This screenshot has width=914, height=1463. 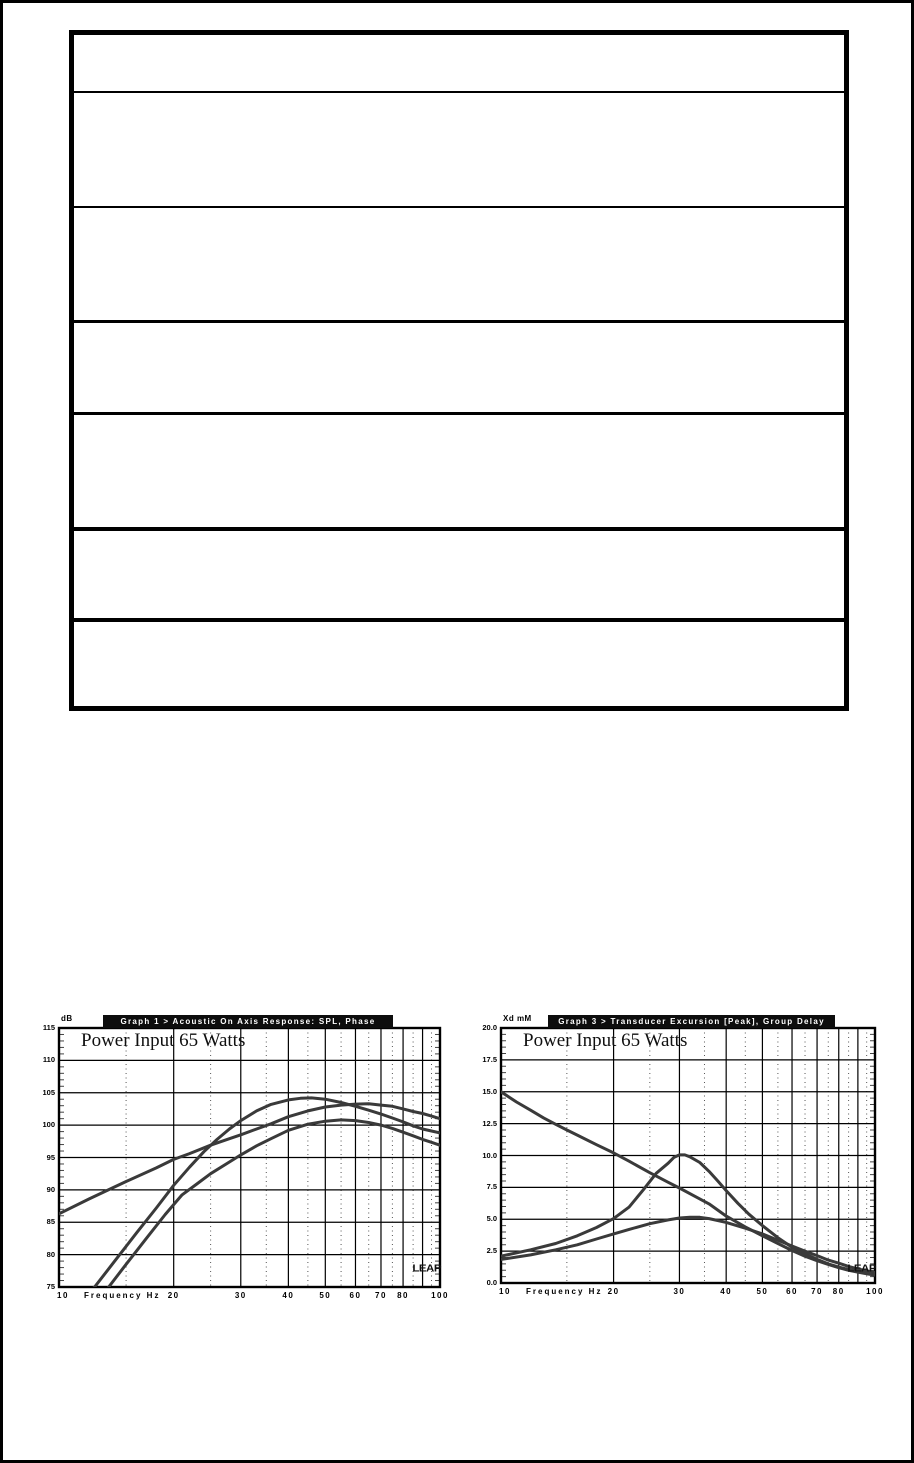 I want to click on graph3-x-axis-label: Frequency Hz, so click(x=564, y=1291).